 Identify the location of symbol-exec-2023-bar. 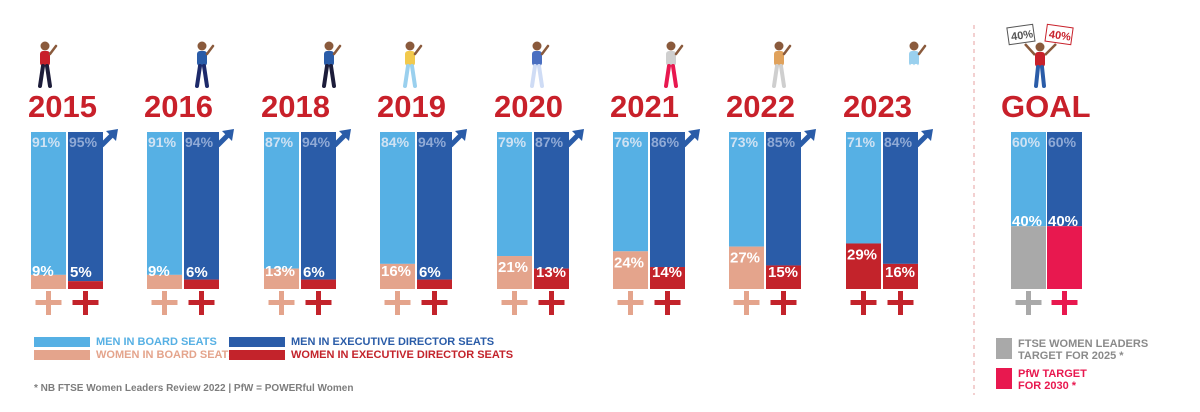
(900, 302).